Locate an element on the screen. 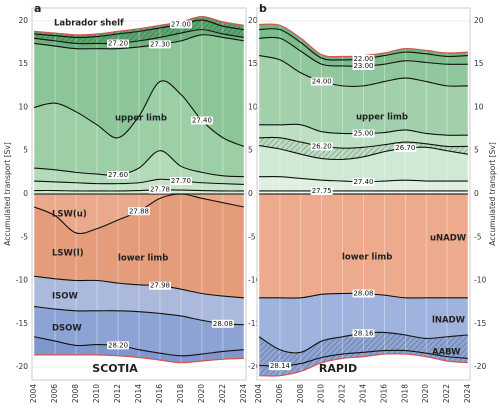 The image size is (500, 409). region-label: AABW is located at coordinates (446, 353).